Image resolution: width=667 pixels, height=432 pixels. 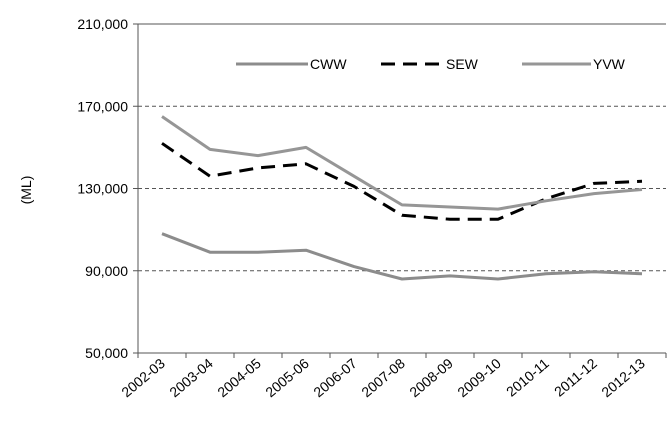 What do you see at coordinates (479, 377) in the screenshot?
I see `x-tick-label: 2009-10` at bounding box center [479, 377].